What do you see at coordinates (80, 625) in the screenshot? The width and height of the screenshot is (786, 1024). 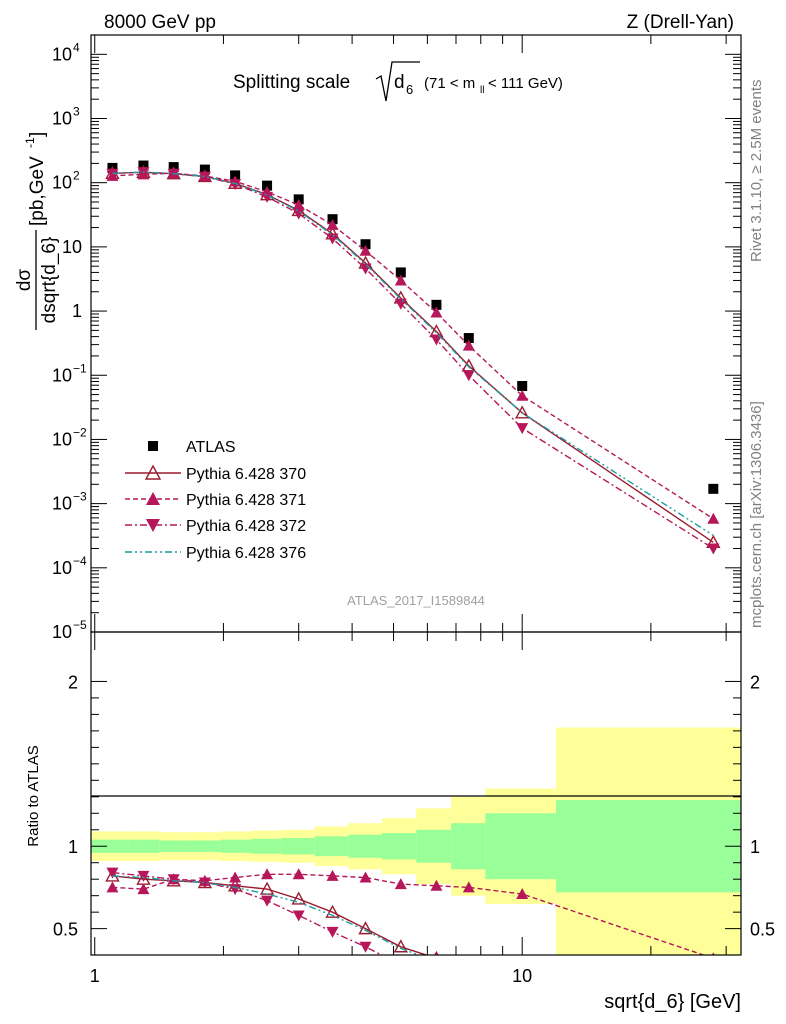 I see `ytick-exp: −5` at bounding box center [80, 625].